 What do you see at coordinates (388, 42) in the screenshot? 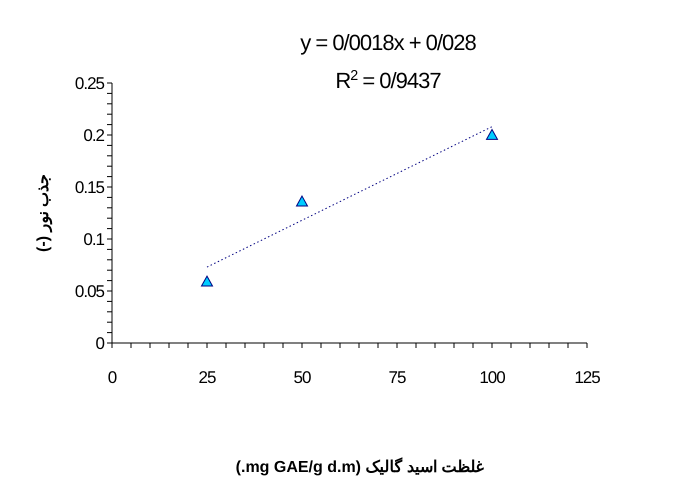
I see `annotation: y = 0/0018x + 0/028` at bounding box center [388, 42].